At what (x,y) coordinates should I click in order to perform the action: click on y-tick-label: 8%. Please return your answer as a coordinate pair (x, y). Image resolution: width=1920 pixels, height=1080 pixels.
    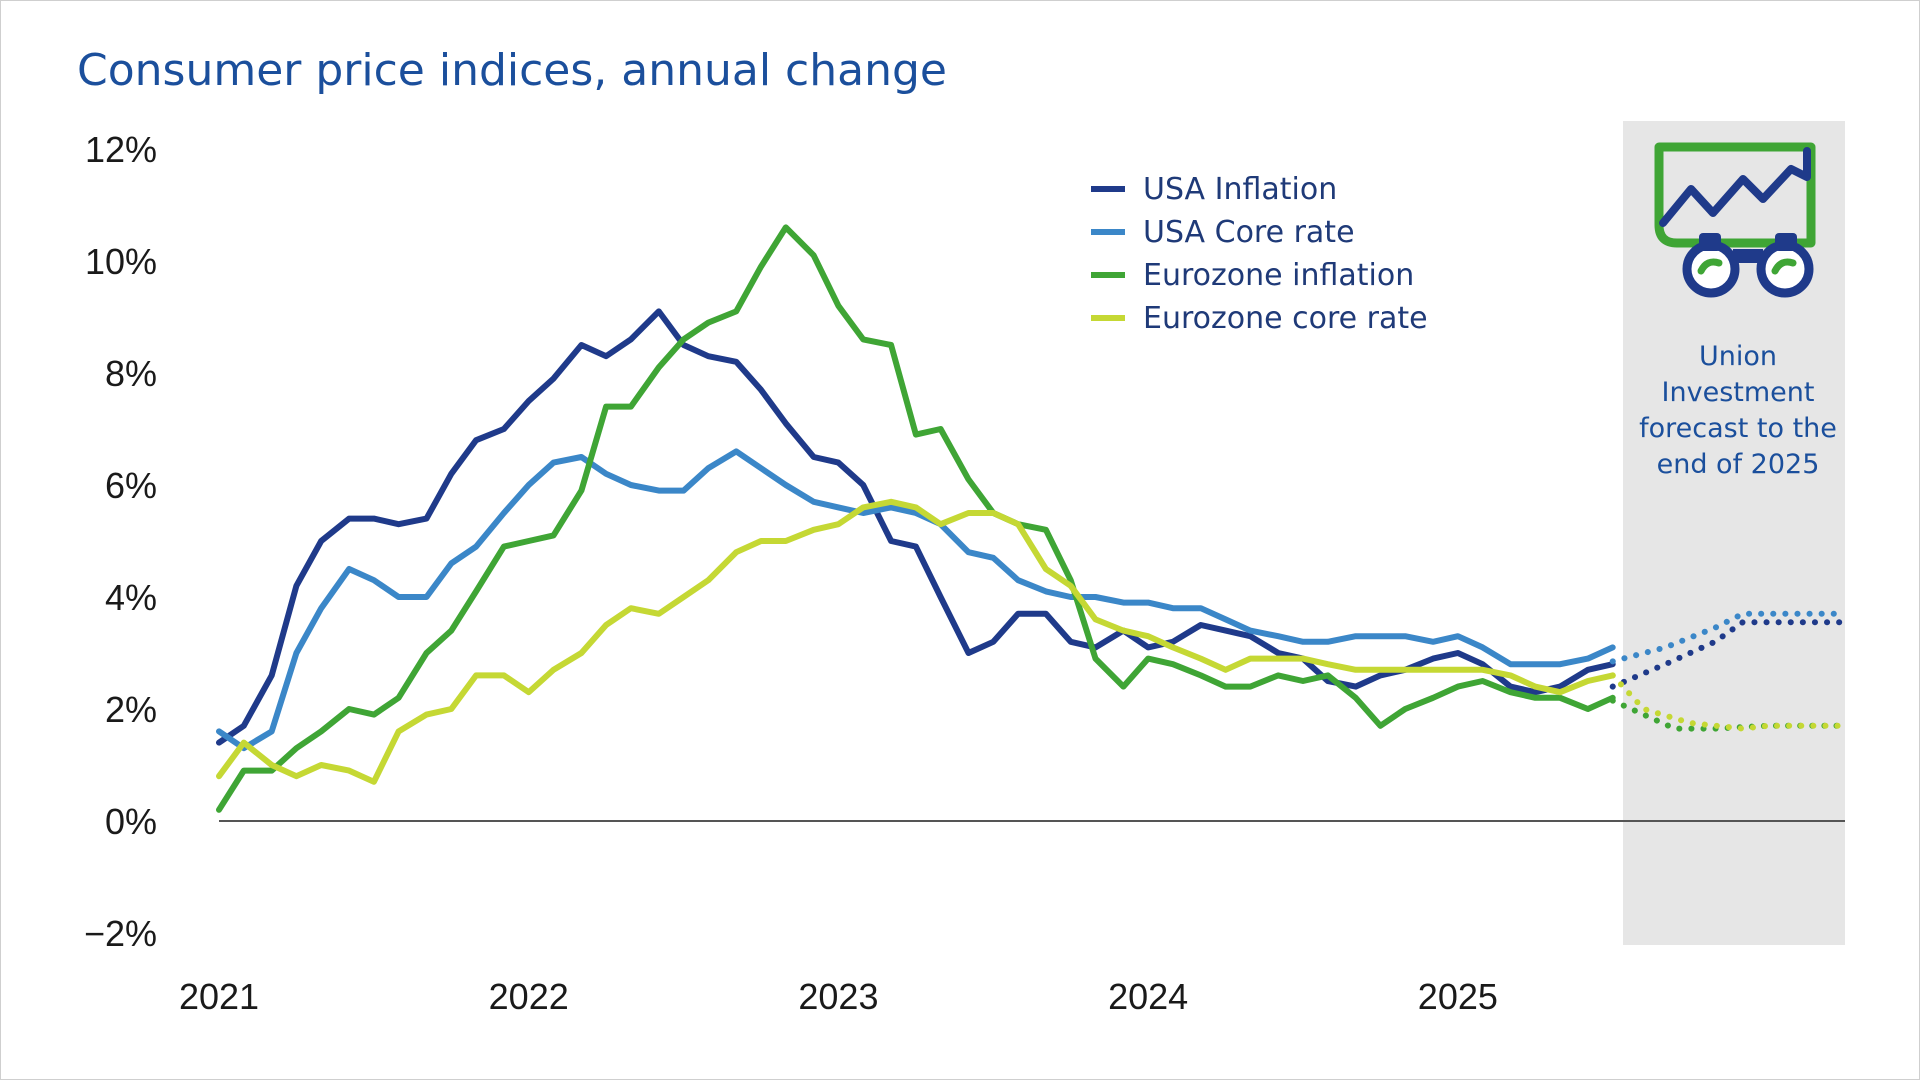
    Looking at the image, I should click on (131, 373).